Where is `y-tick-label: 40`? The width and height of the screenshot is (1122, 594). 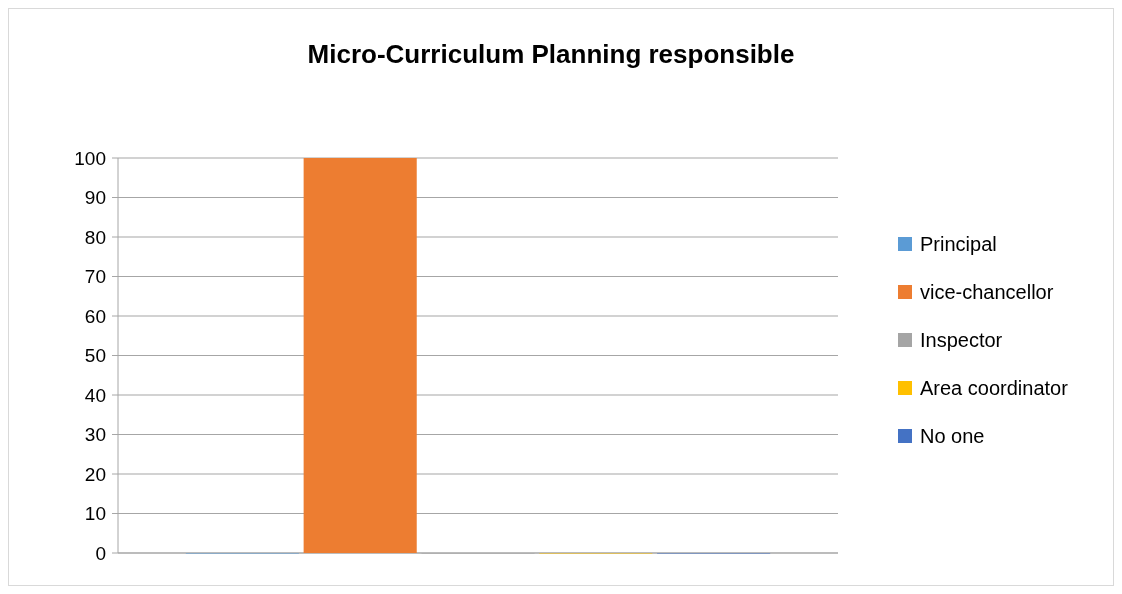 y-tick-label: 40 is located at coordinates (95, 395).